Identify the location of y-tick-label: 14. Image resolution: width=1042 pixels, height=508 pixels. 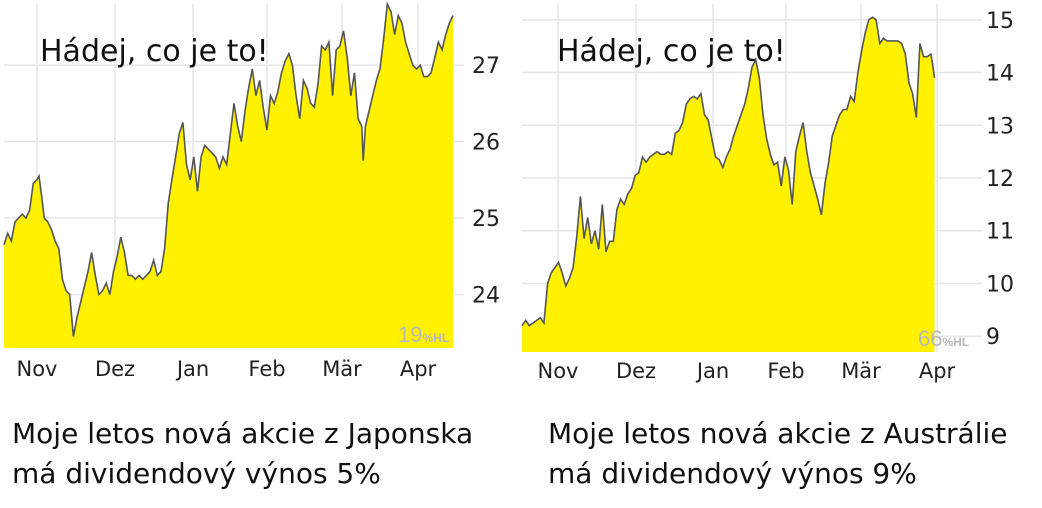
(1000, 74).